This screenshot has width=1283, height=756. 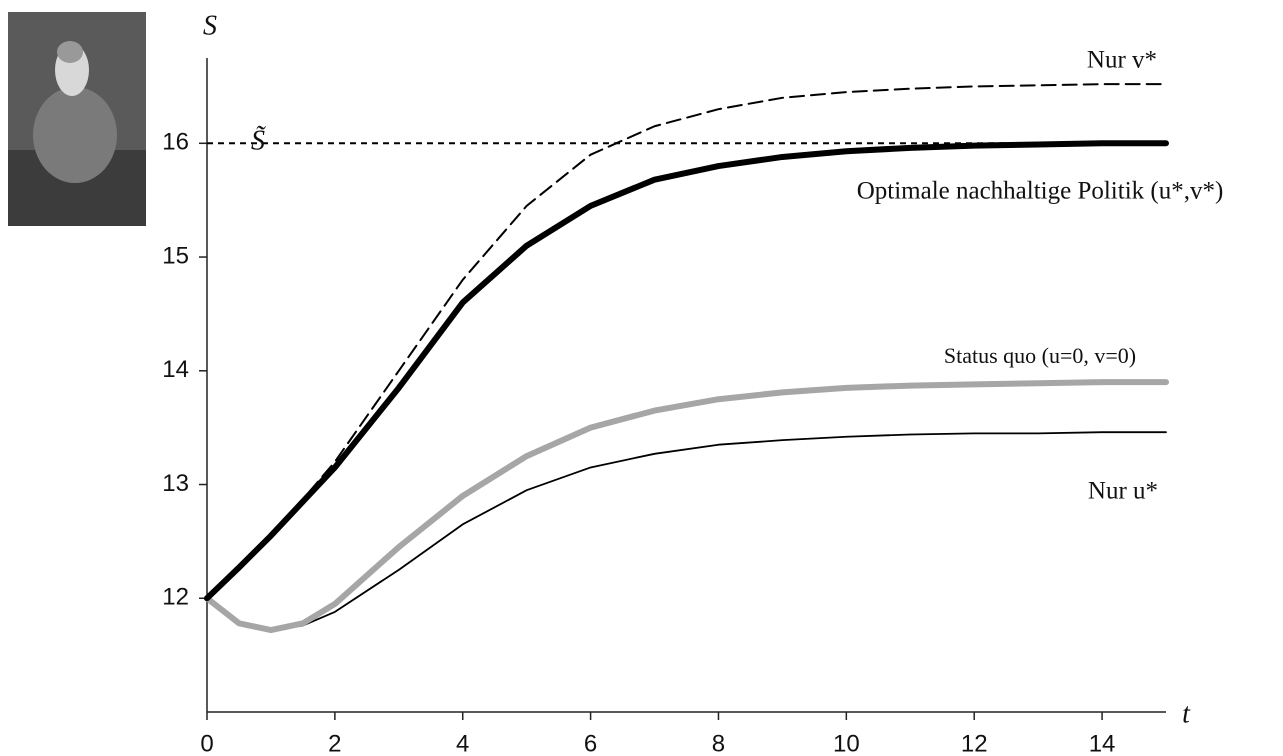 I want to click on x-axis-label: t, so click(x=1186, y=713).